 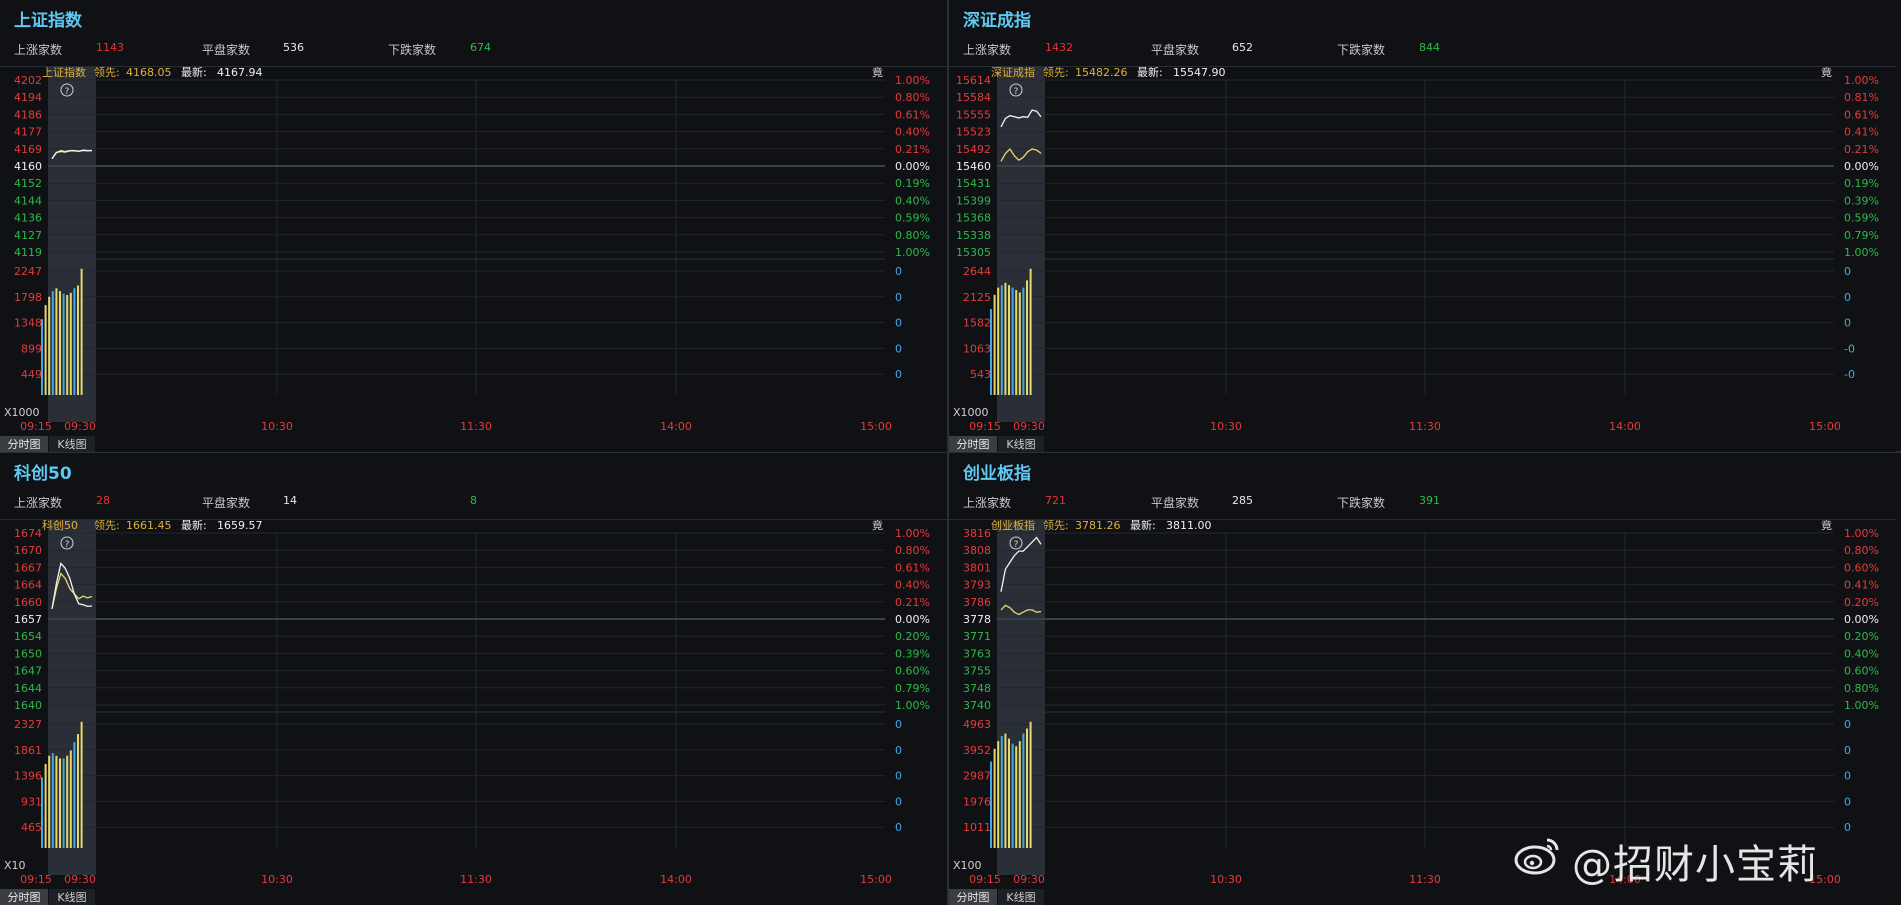 I want to click on volume-tick-label: 543, so click(x=980, y=374).